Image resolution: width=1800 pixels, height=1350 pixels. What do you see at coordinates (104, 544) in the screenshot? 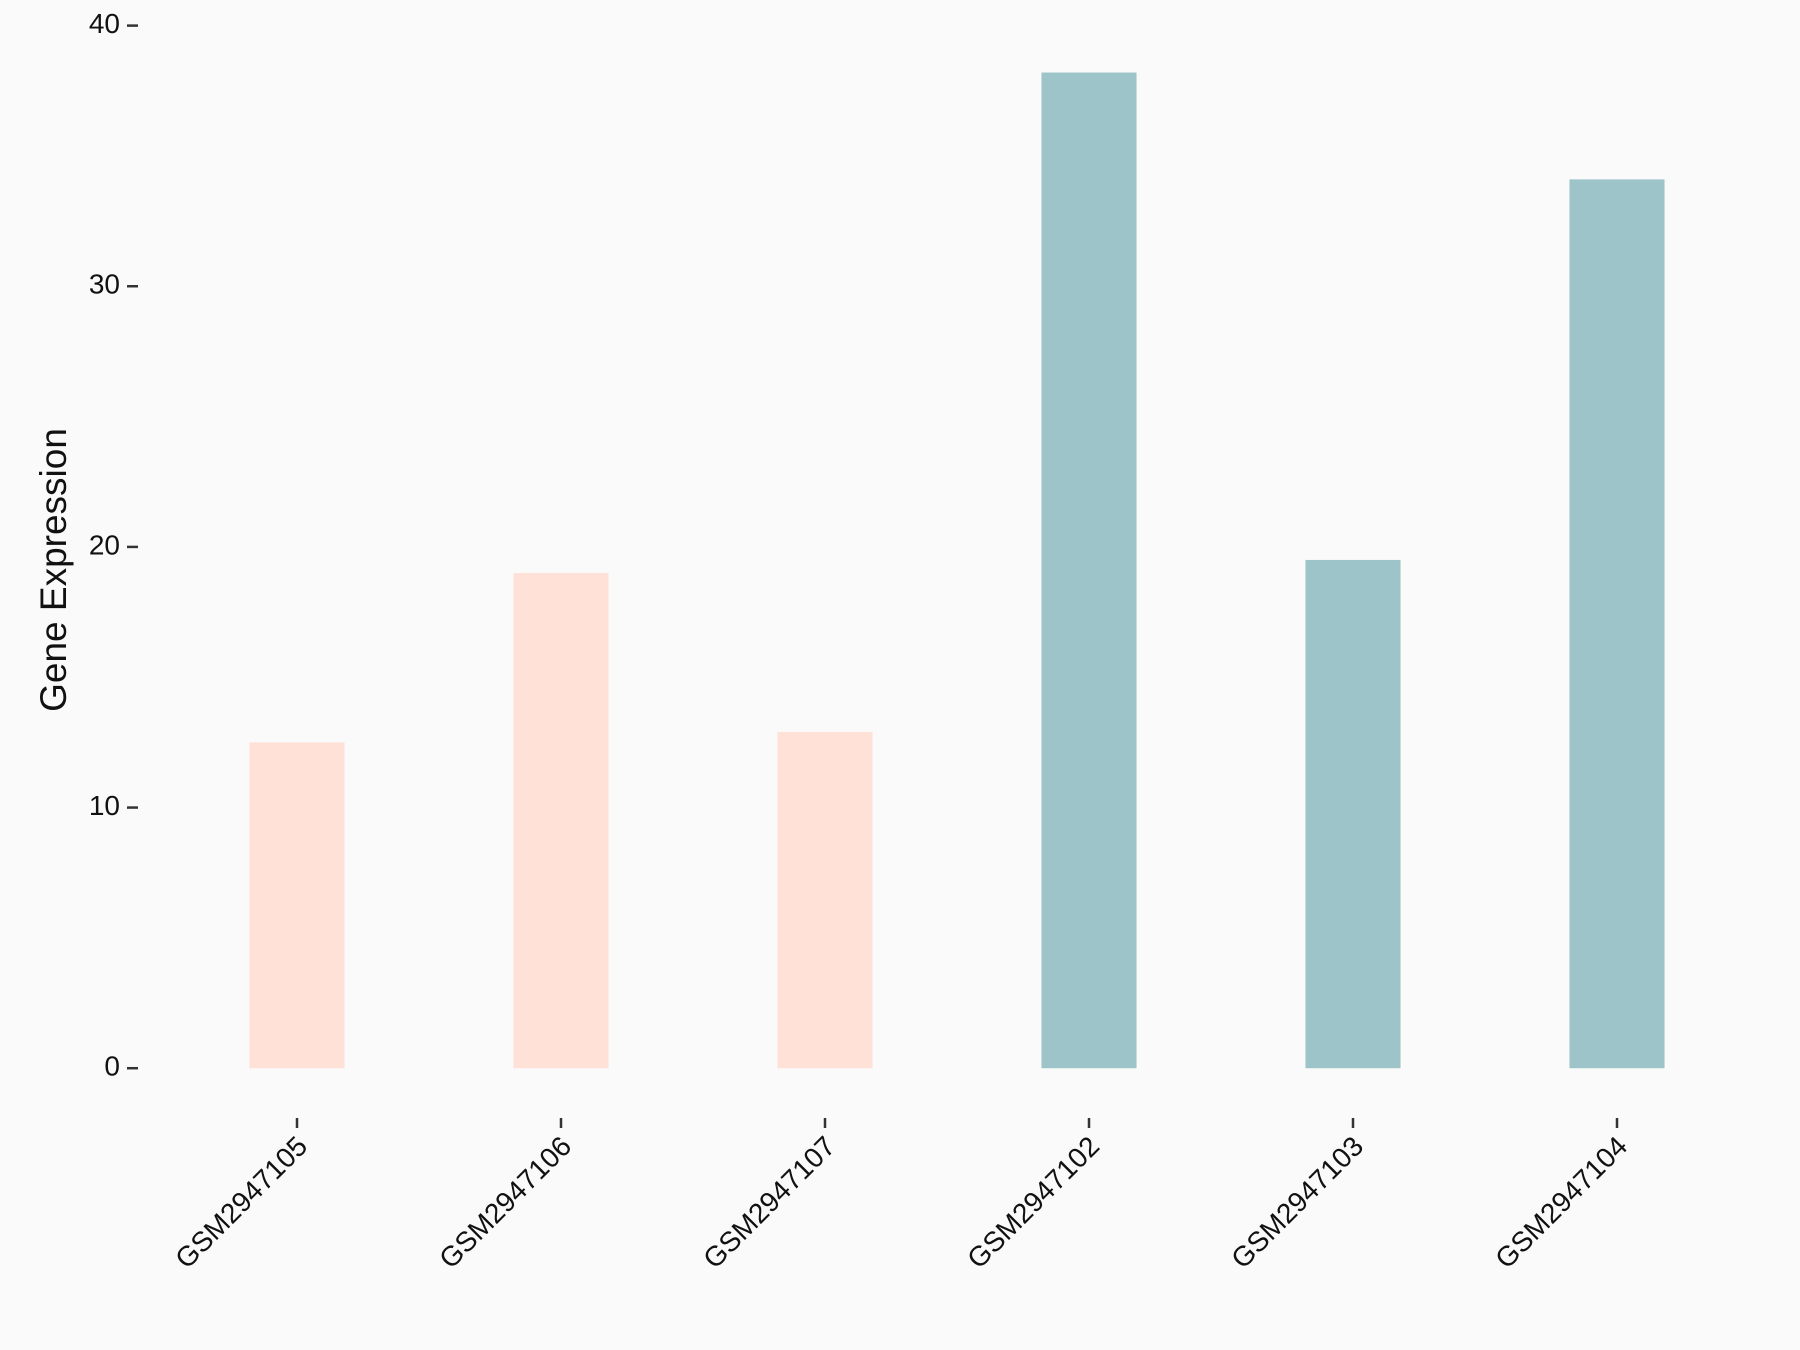
I see `y-tick-label: 20` at bounding box center [104, 544].